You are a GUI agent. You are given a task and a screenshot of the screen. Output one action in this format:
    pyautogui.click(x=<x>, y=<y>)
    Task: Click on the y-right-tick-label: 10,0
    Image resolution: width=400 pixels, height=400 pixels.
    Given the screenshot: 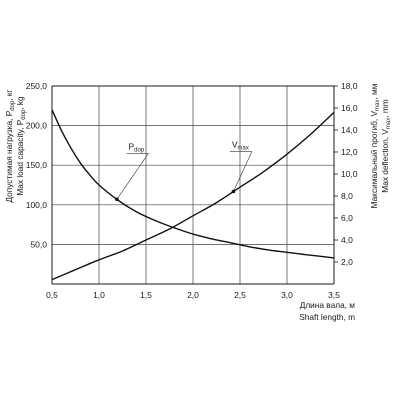 What is the action you would take?
    pyautogui.click(x=349, y=174)
    